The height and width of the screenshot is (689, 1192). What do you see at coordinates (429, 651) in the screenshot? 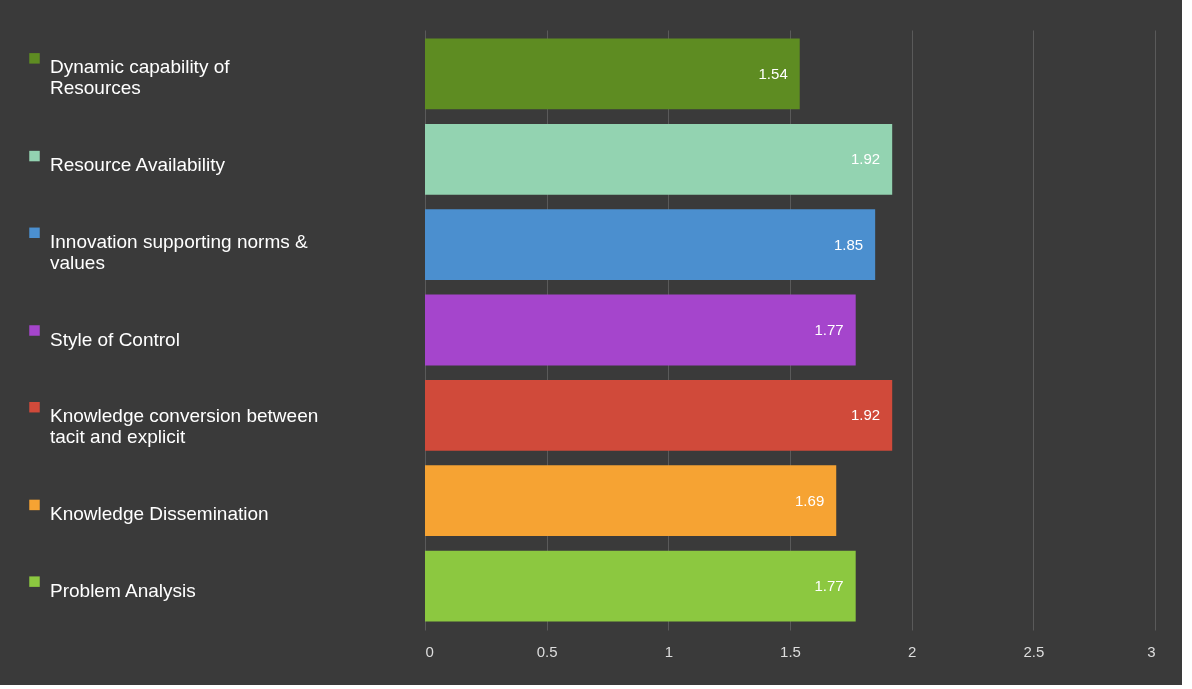
I see `x-tick-label: 0` at bounding box center [429, 651].